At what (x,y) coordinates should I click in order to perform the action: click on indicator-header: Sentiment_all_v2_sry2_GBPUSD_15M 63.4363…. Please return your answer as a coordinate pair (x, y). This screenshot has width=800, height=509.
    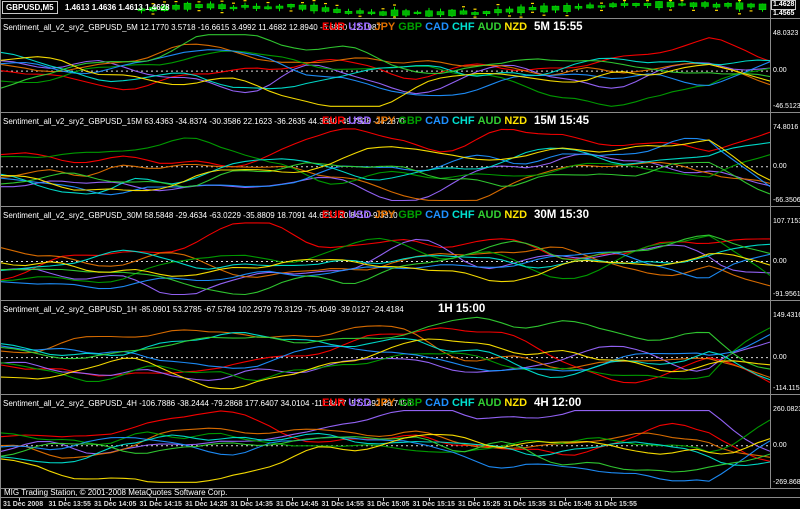
    Looking at the image, I should click on (385, 120).